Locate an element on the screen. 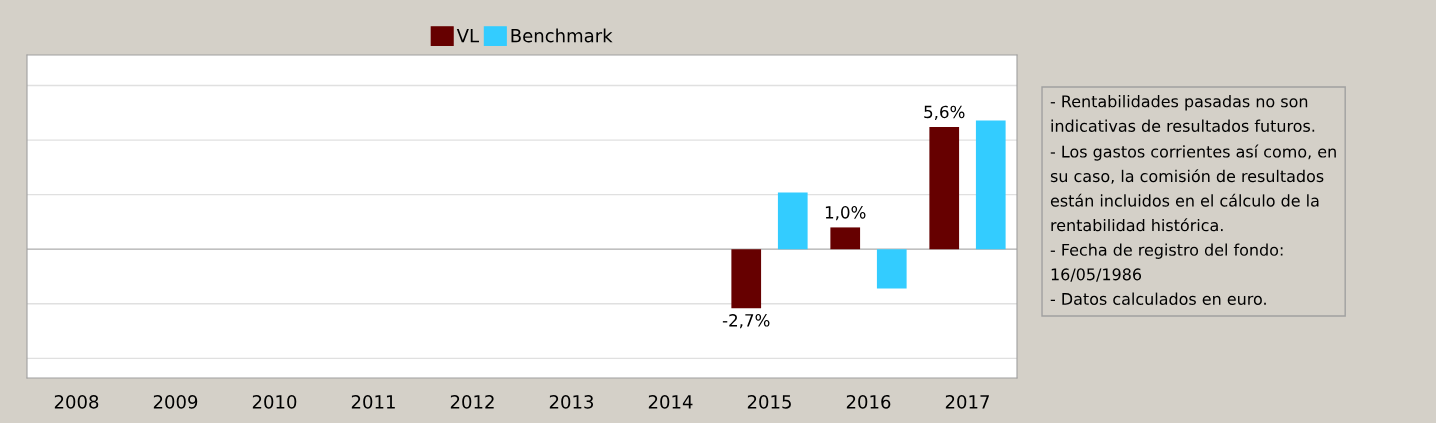  data-label: -2,7% is located at coordinates (746, 321).